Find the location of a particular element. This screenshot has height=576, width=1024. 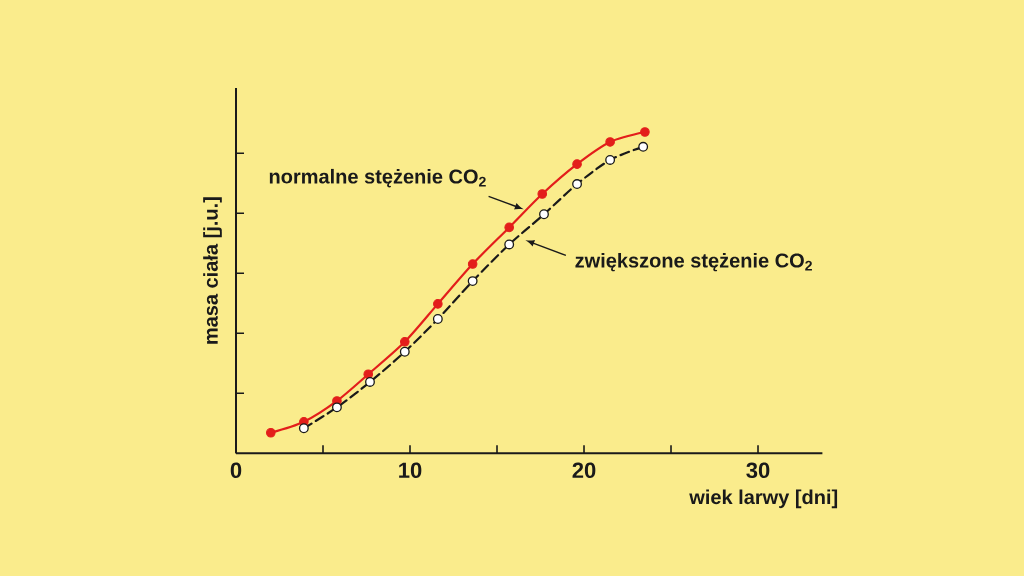

x-tick-label: 0 is located at coordinates (236, 470).